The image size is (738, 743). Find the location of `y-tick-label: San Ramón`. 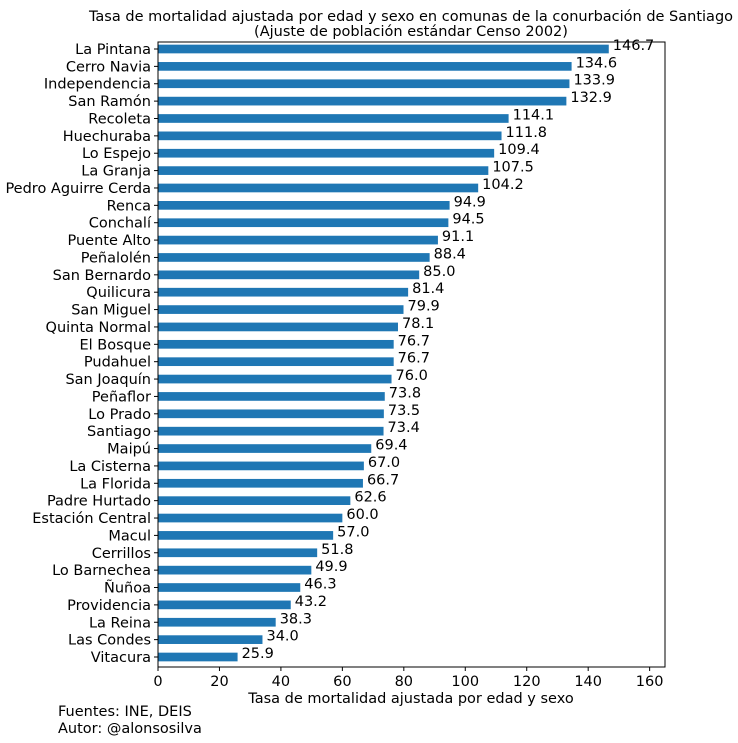

y-tick-label: San Ramón is located at coordinates (109, 102).